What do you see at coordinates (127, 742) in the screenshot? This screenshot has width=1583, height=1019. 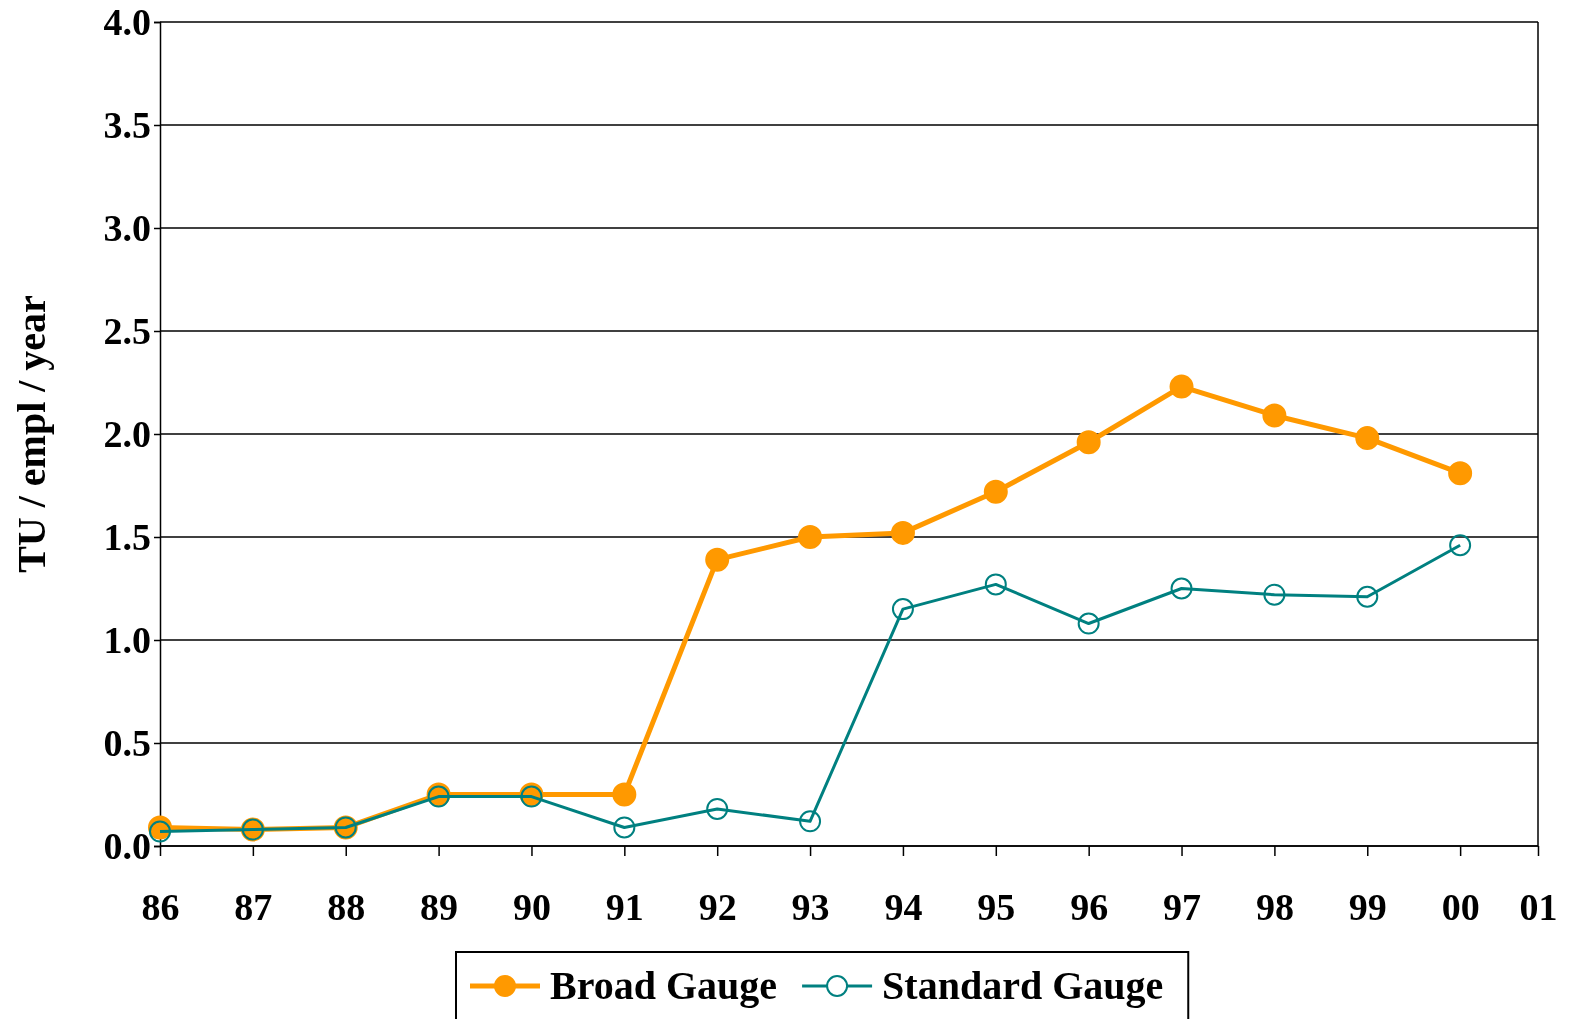 I see `y-tick-label: 0.5` at bounding box center [127, 742].